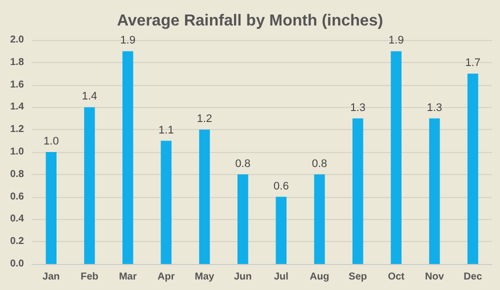  Describe the element at coordinates (17, 264) in the screenshot. I see `y-tick-label: 0.0` at that location.